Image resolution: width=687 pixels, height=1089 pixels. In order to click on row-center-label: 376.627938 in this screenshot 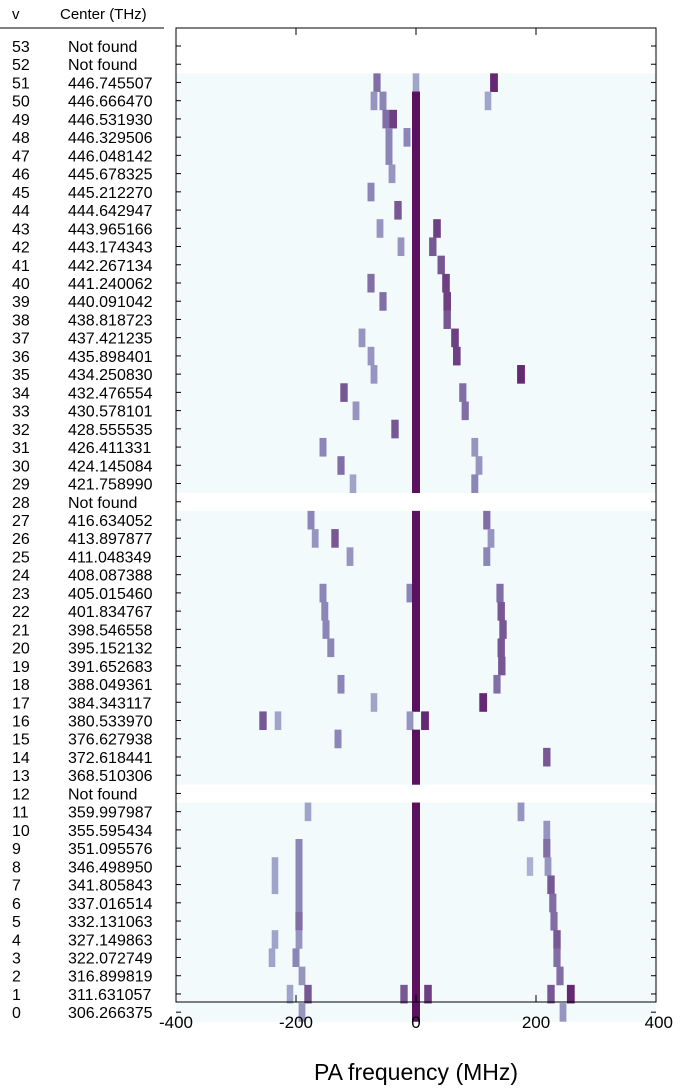, I will do `click(110, 740)`.